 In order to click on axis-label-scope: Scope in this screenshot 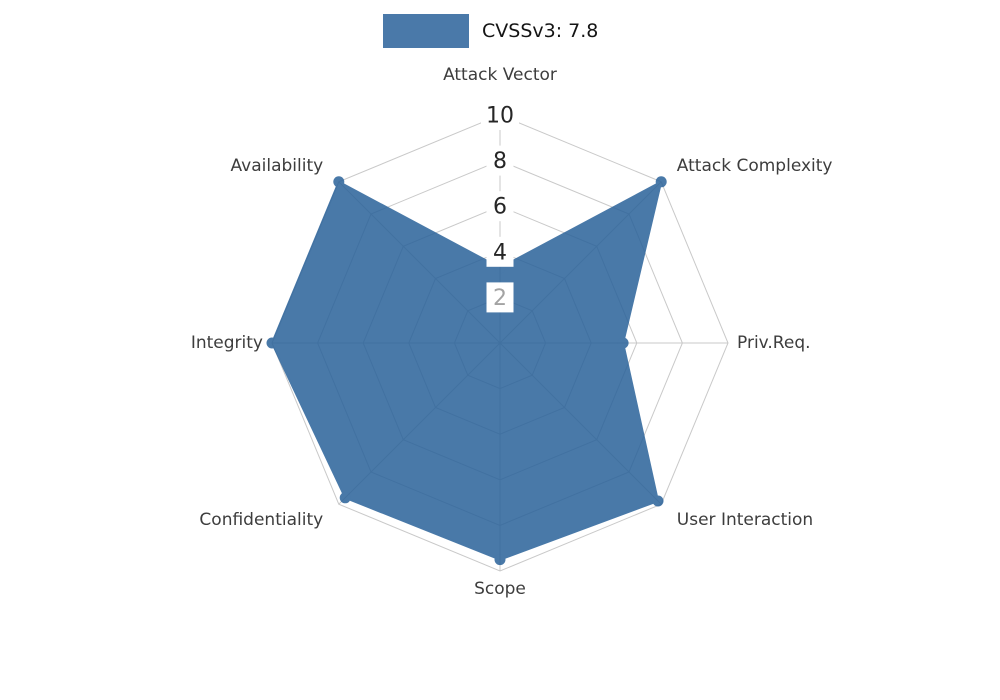, I will do `click(500, 589)`.